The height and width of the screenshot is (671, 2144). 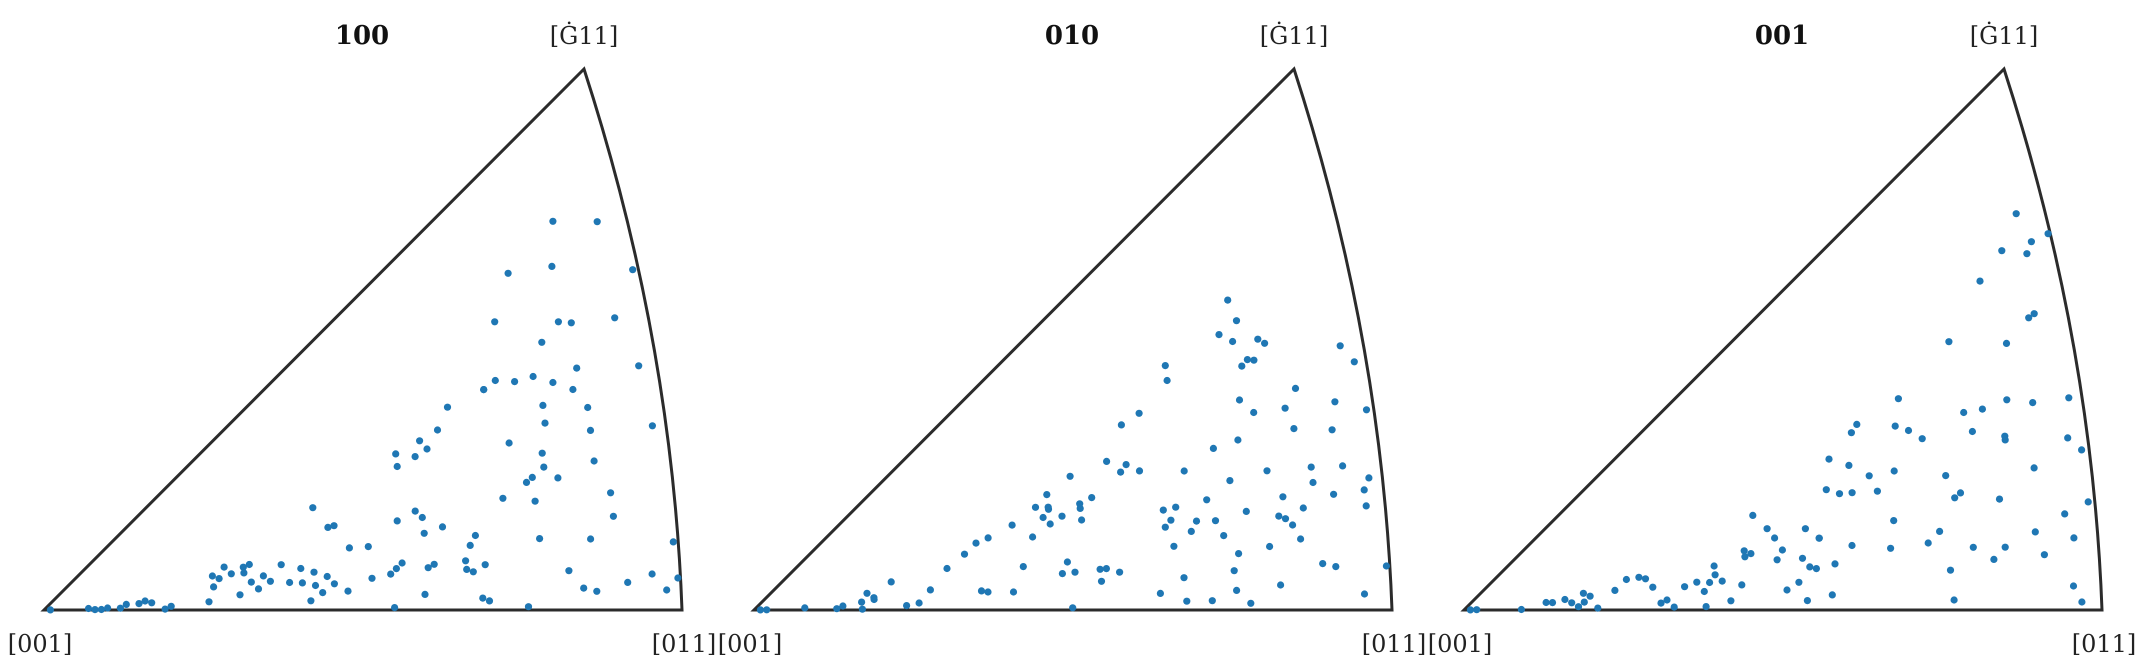 What do you see at coordinates (2104, 644) in the screenshot?
I see `corner-label-011: [011]` at bounding box center [2104, 644].